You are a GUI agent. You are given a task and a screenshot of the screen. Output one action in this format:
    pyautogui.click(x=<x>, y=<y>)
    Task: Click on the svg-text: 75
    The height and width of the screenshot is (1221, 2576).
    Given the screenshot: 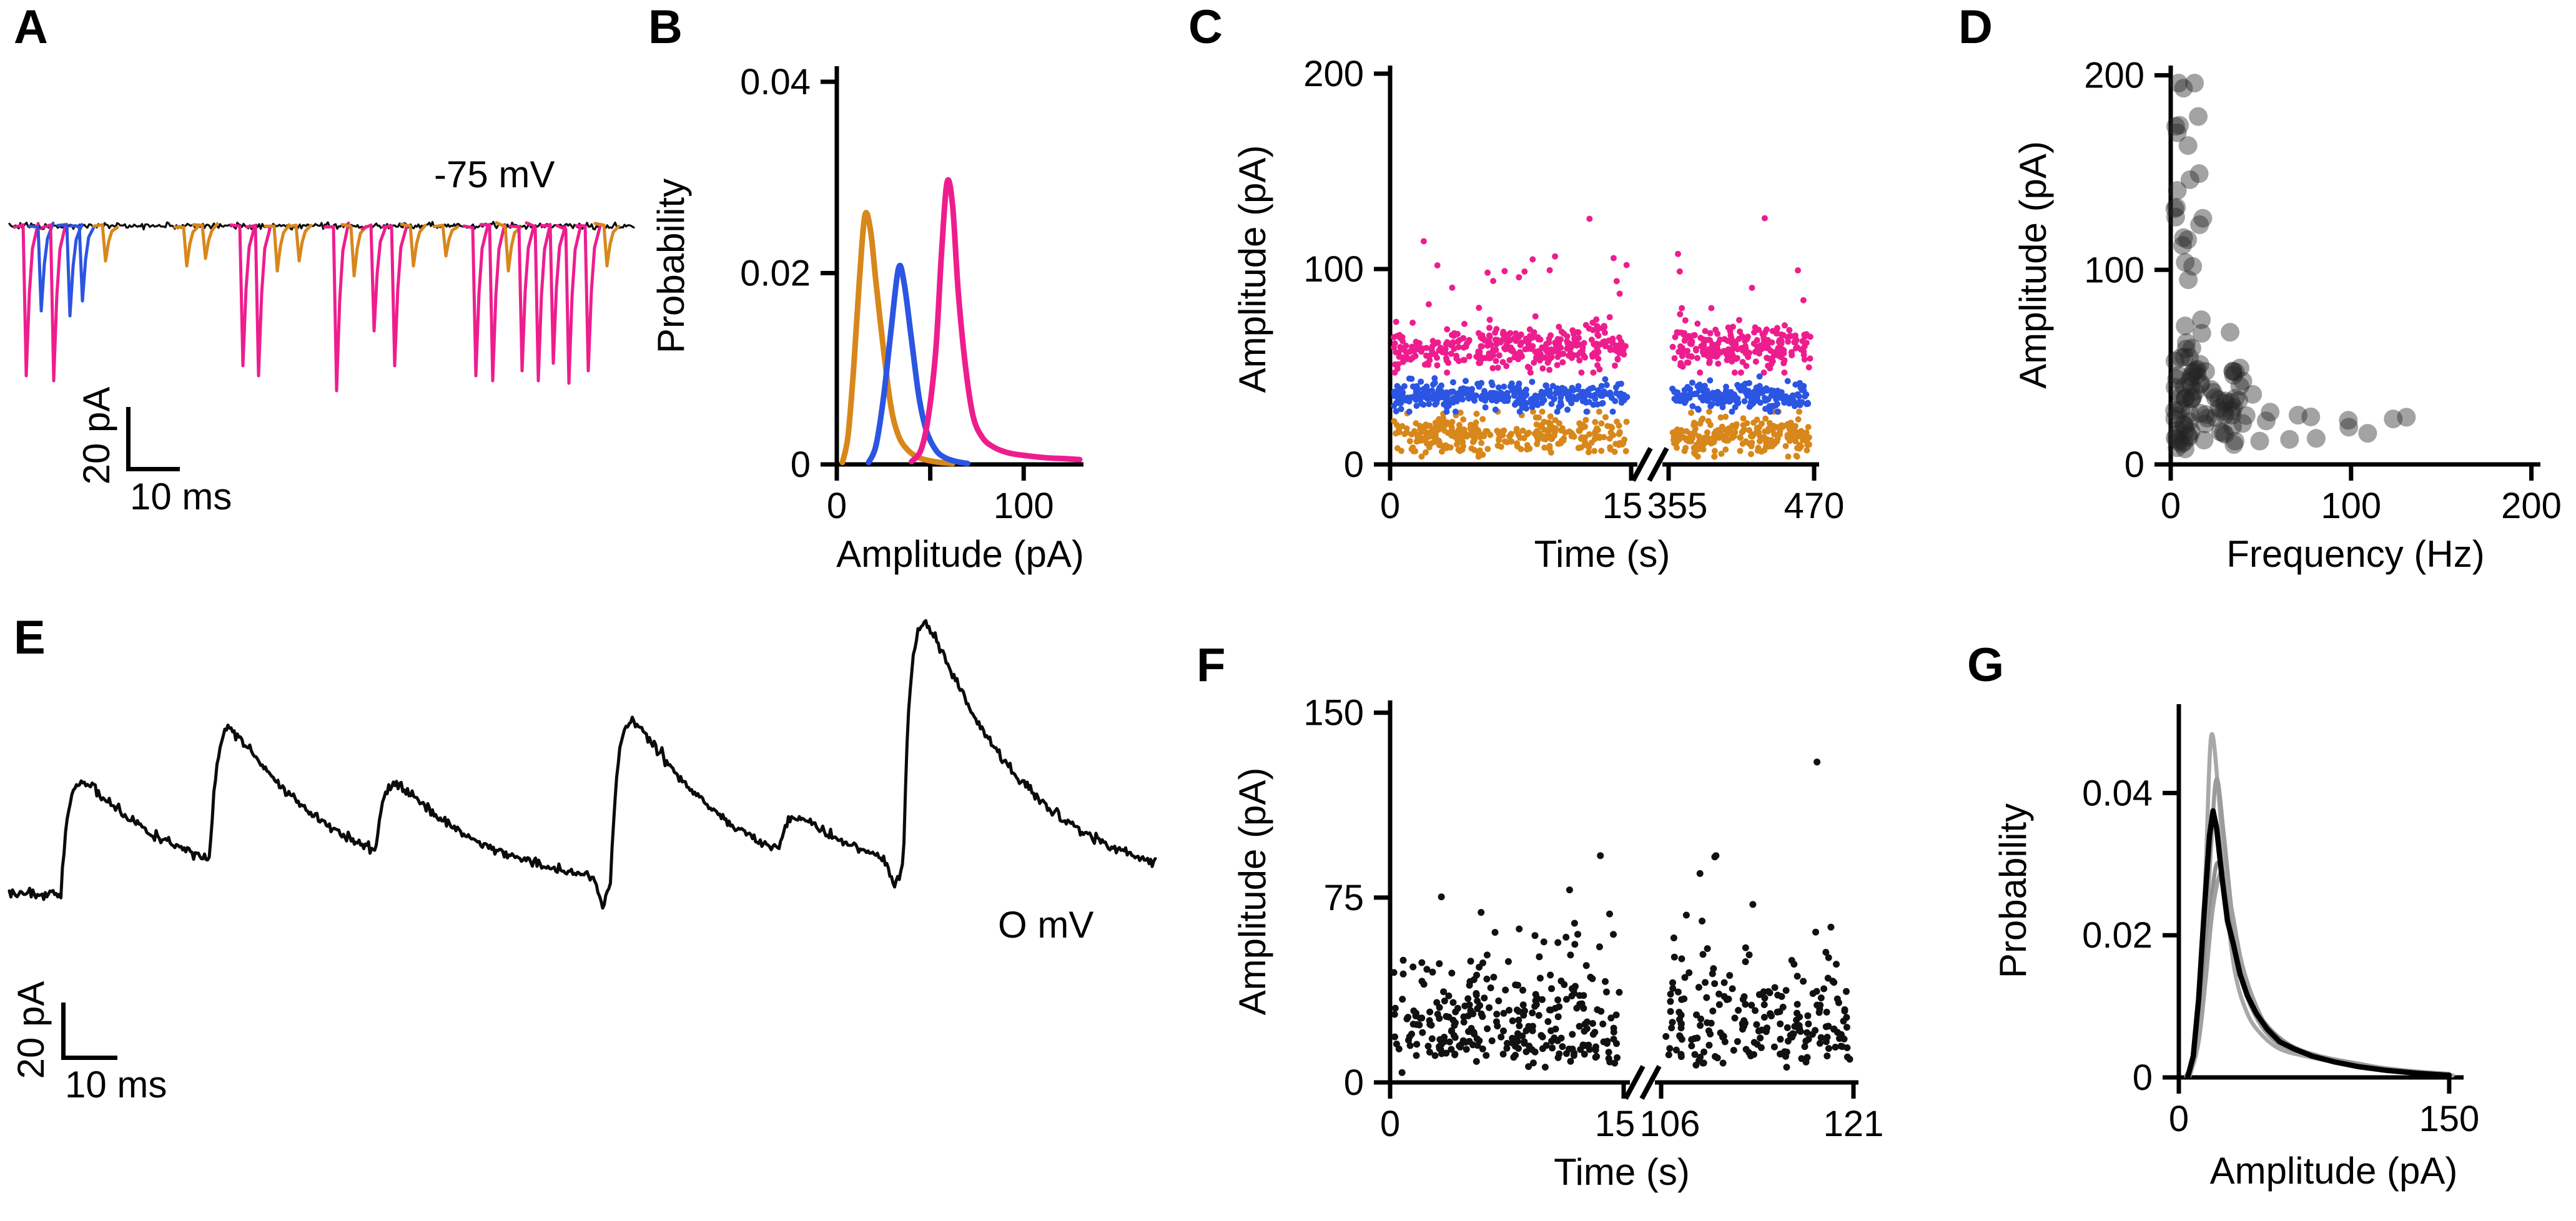 What is the action you would take?
    pyautogui.click(x=1344, y=898)
    